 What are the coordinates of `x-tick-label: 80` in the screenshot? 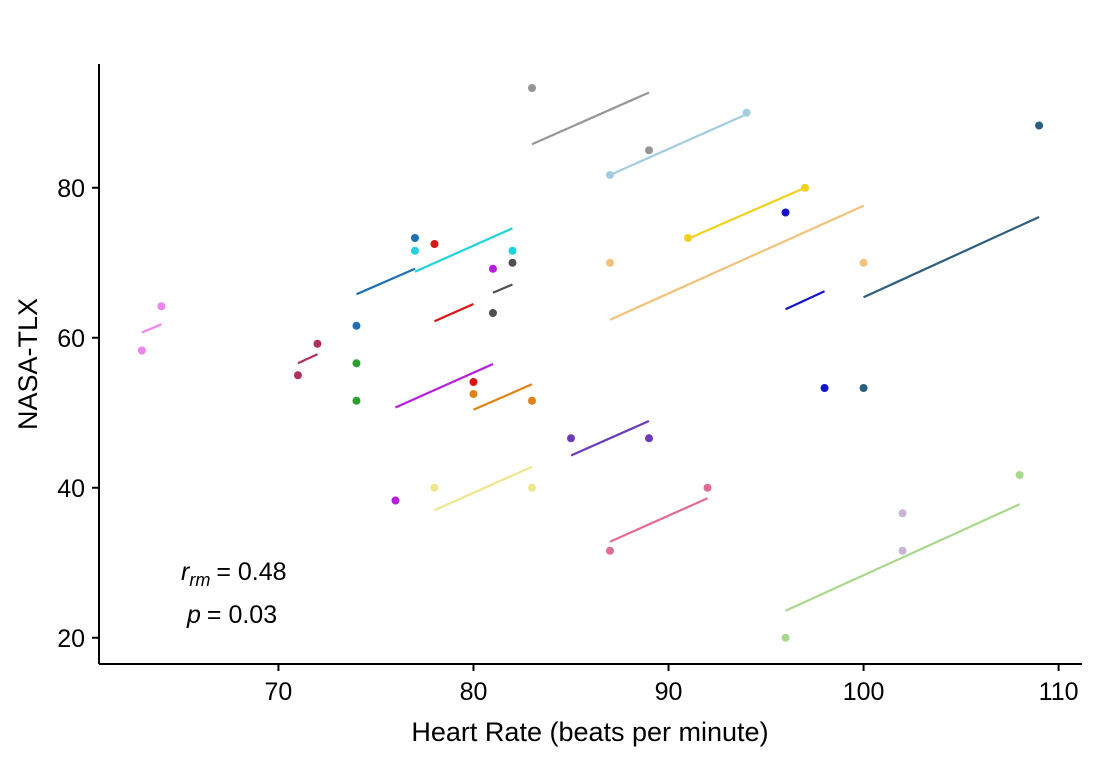 It's located at (474, 692).